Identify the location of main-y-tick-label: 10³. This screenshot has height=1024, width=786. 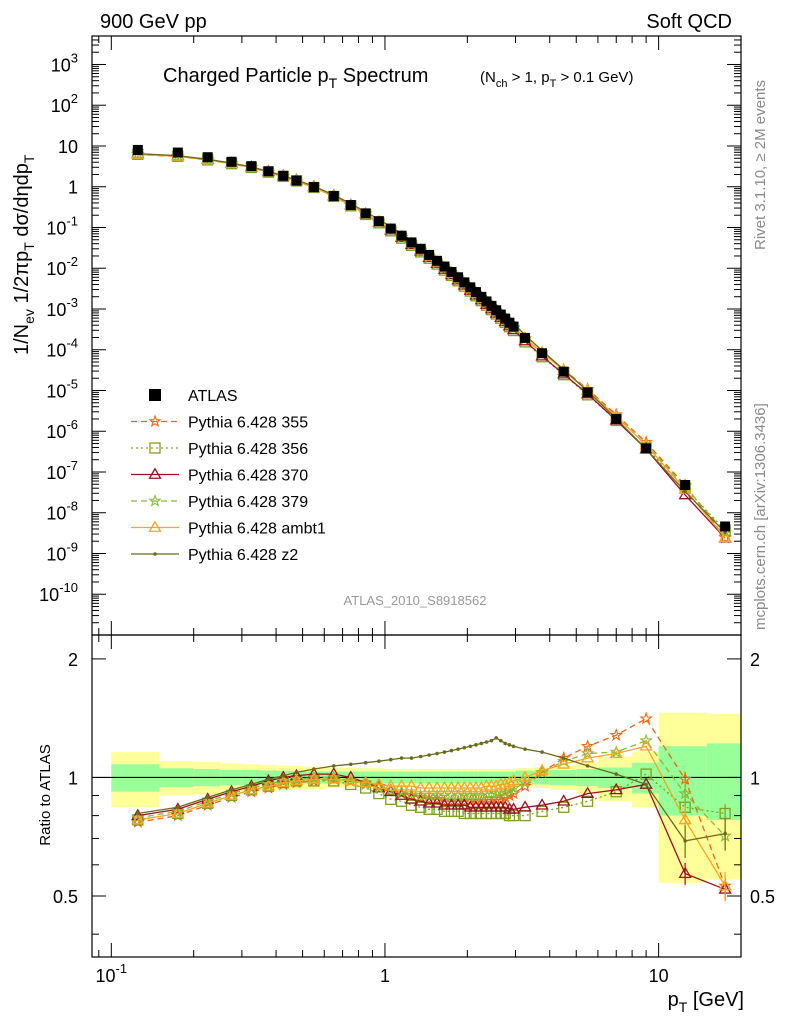
(64, 62).